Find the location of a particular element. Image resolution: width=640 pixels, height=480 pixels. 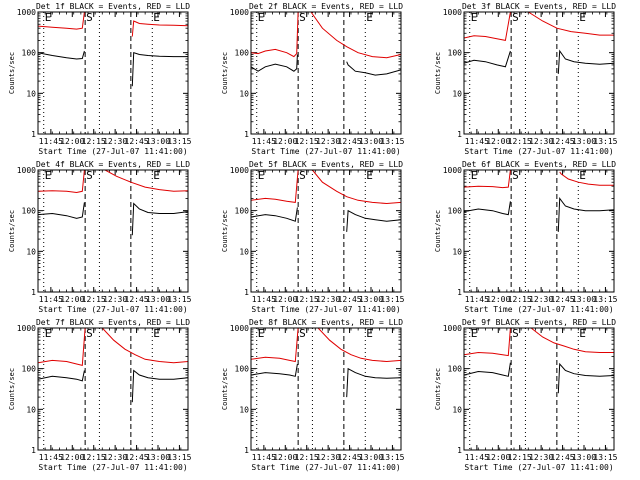

chart-title: Det 3f BLACK = Events, RED = LLD is located at coordinates (539, 6).